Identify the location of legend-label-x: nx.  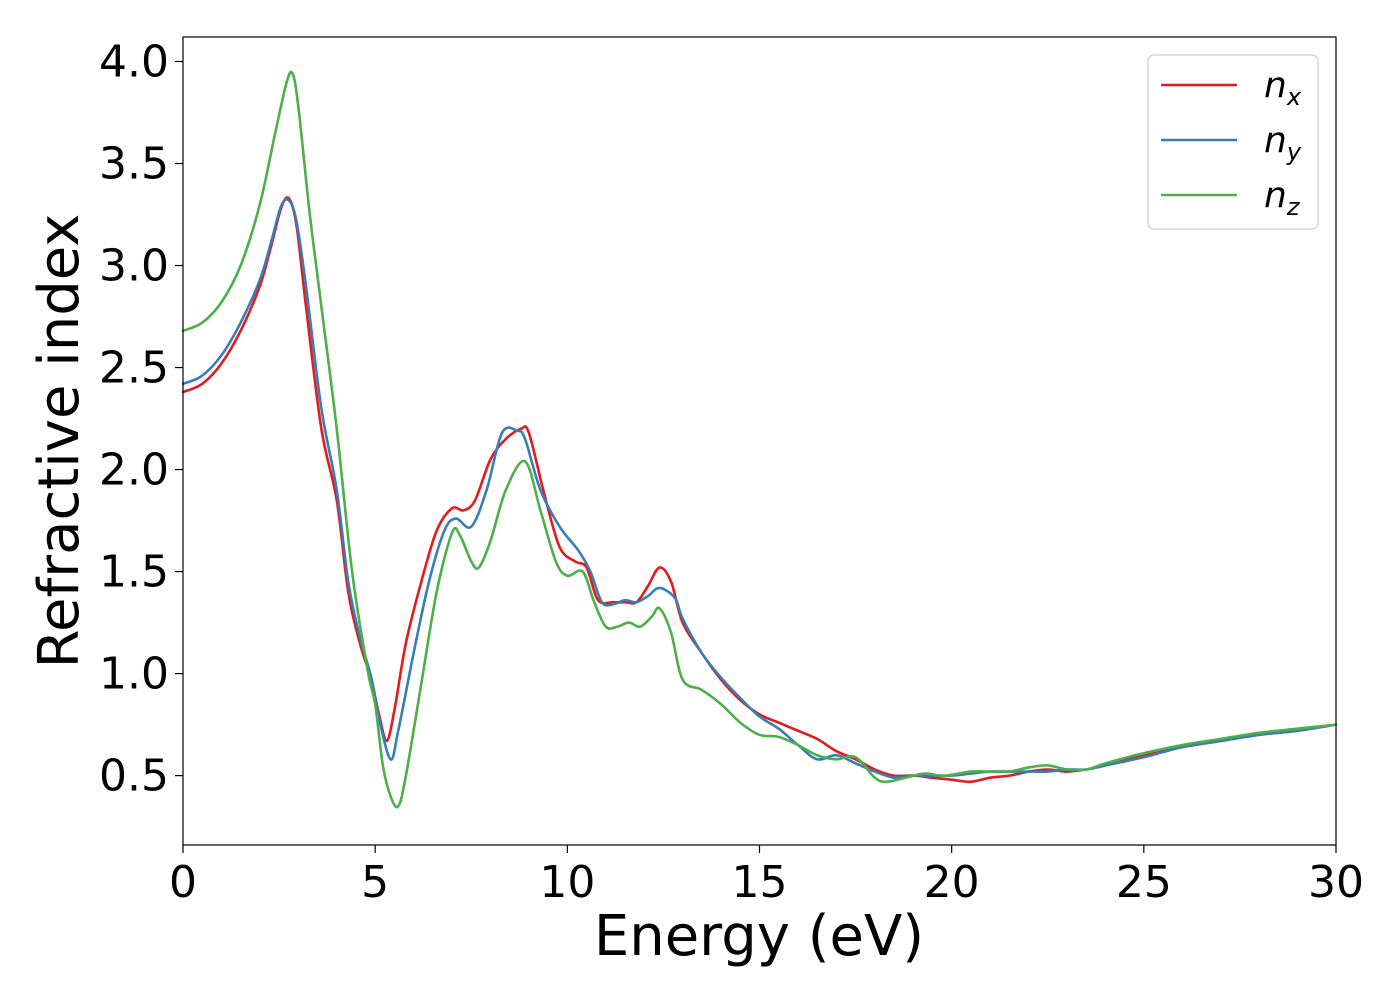
(1283, 88).